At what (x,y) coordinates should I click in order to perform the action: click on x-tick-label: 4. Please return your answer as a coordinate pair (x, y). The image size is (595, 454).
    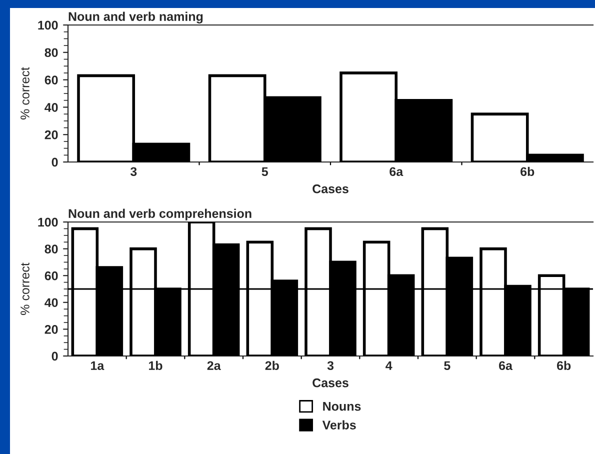
    Looking at the image, I should click on (389, 365).